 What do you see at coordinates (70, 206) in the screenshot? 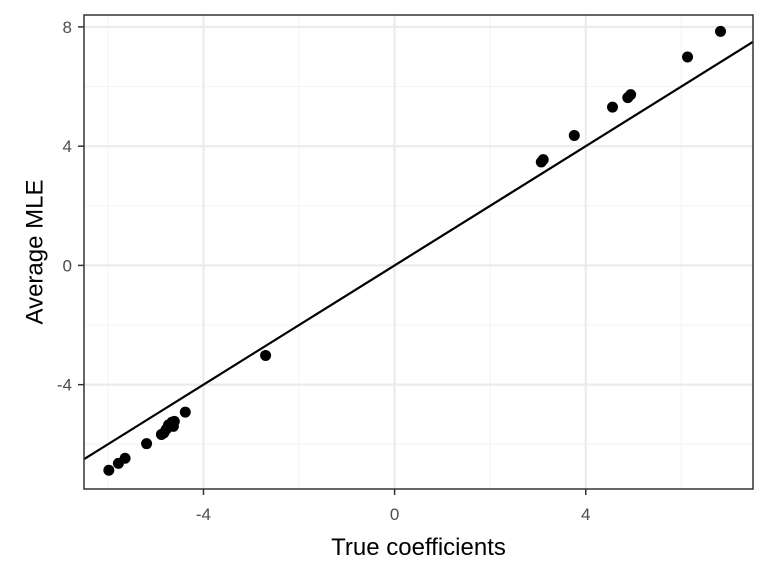
I see `y-axis: -4 0 4 8` at bounding box center [70, 206].